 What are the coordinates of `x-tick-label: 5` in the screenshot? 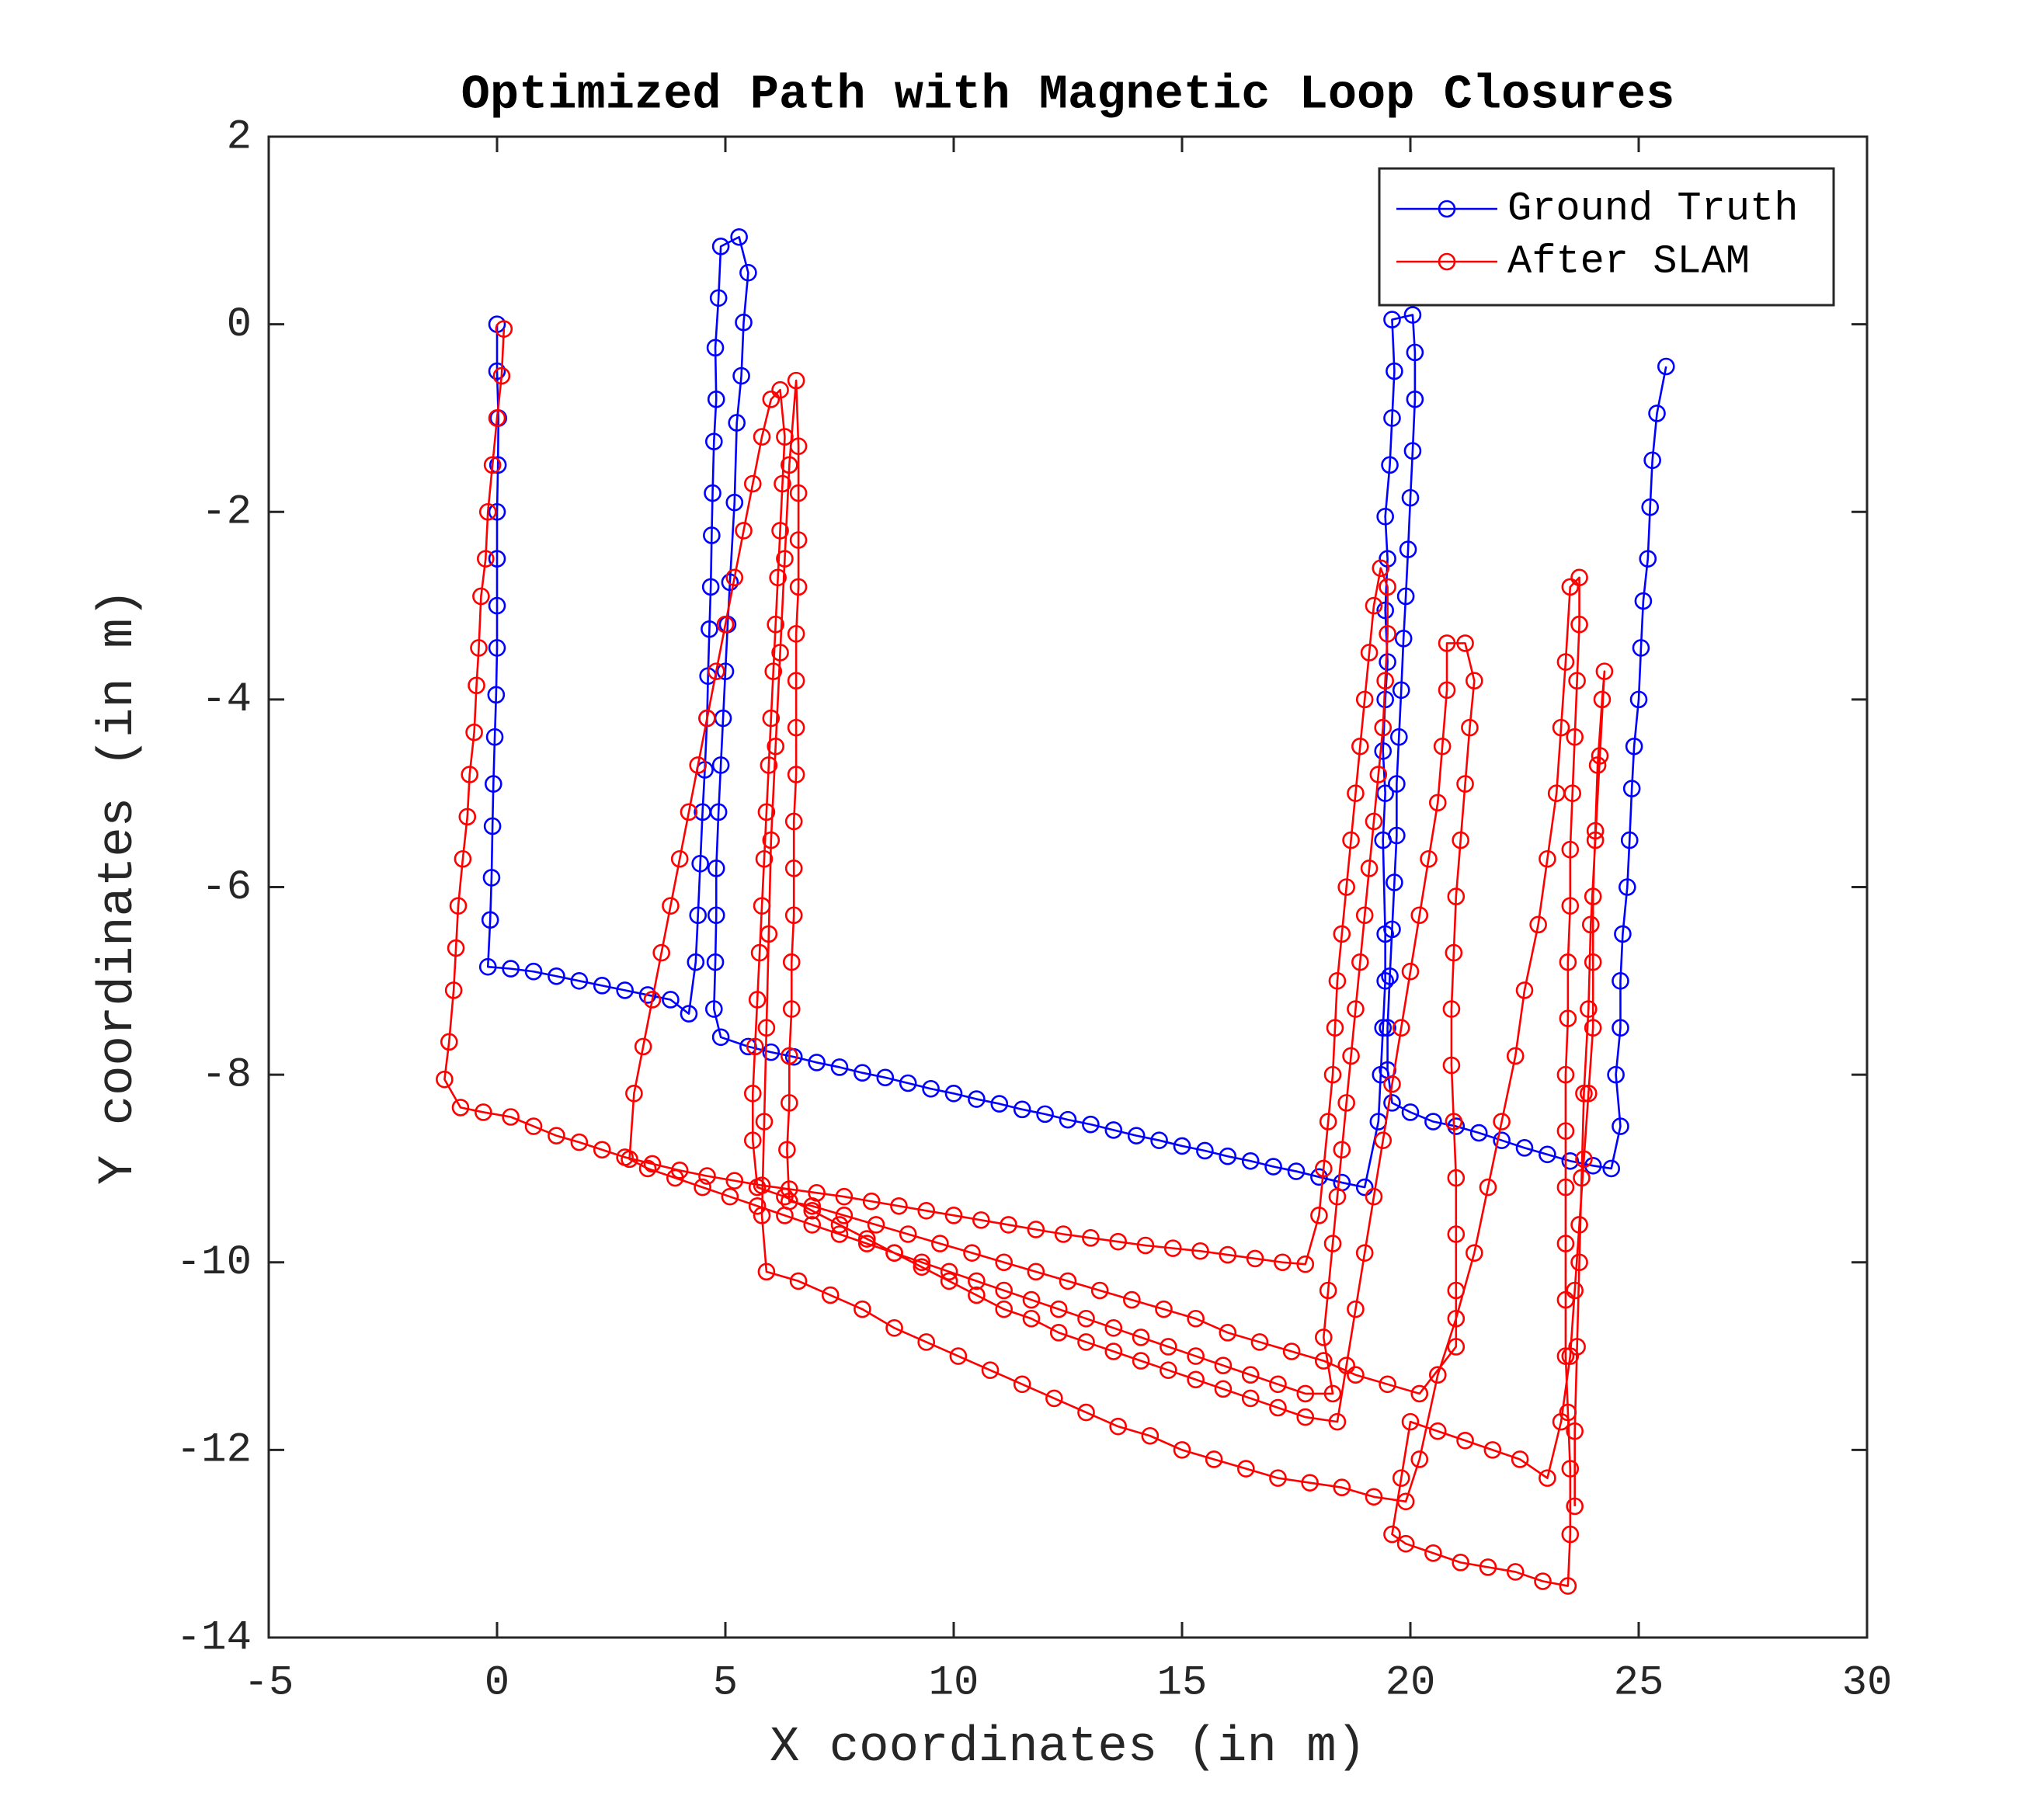 It's located at (725, 1683).